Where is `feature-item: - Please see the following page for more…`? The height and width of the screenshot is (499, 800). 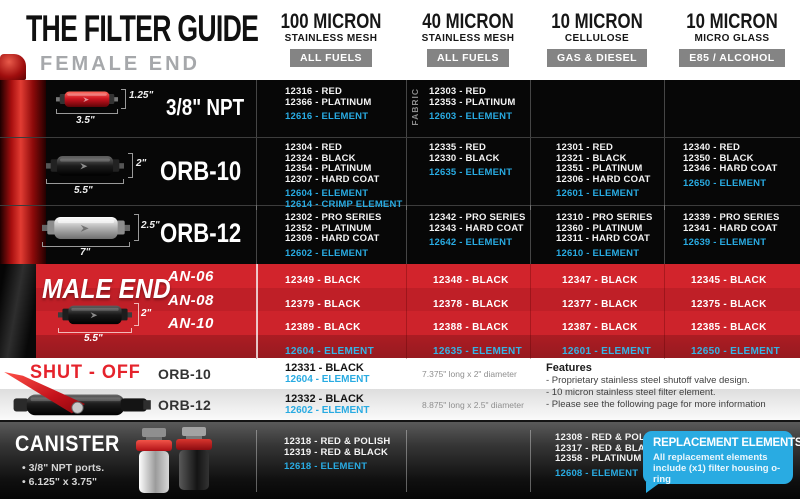
feature-item: - Please see the following page for more… is located at coordinates (656, 404).